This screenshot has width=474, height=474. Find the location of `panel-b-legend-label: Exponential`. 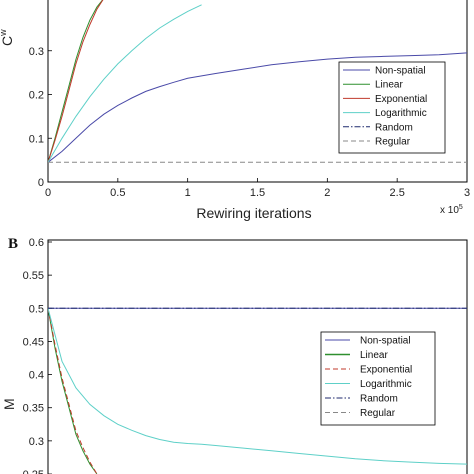

panel-b-legend-label: Exponential is located at coordinates (386, 370).